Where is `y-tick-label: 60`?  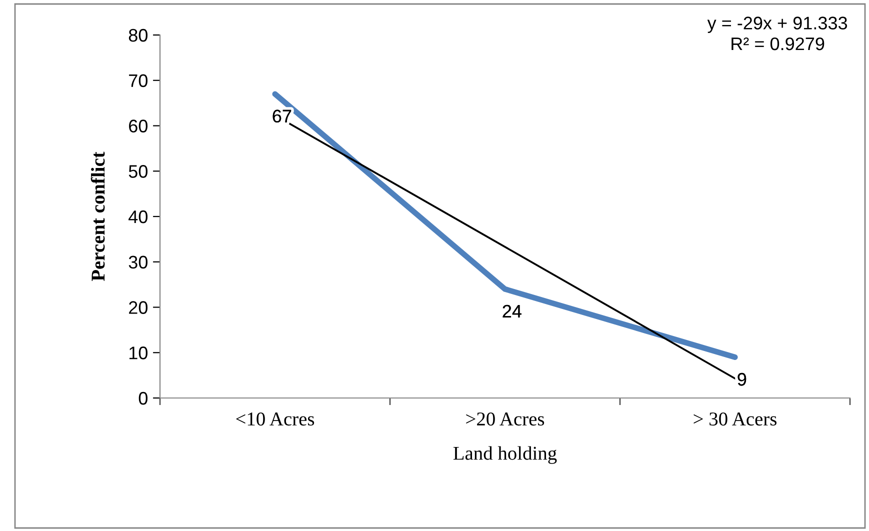
y-tick-label: 60 is located at coordinates (138, 126).